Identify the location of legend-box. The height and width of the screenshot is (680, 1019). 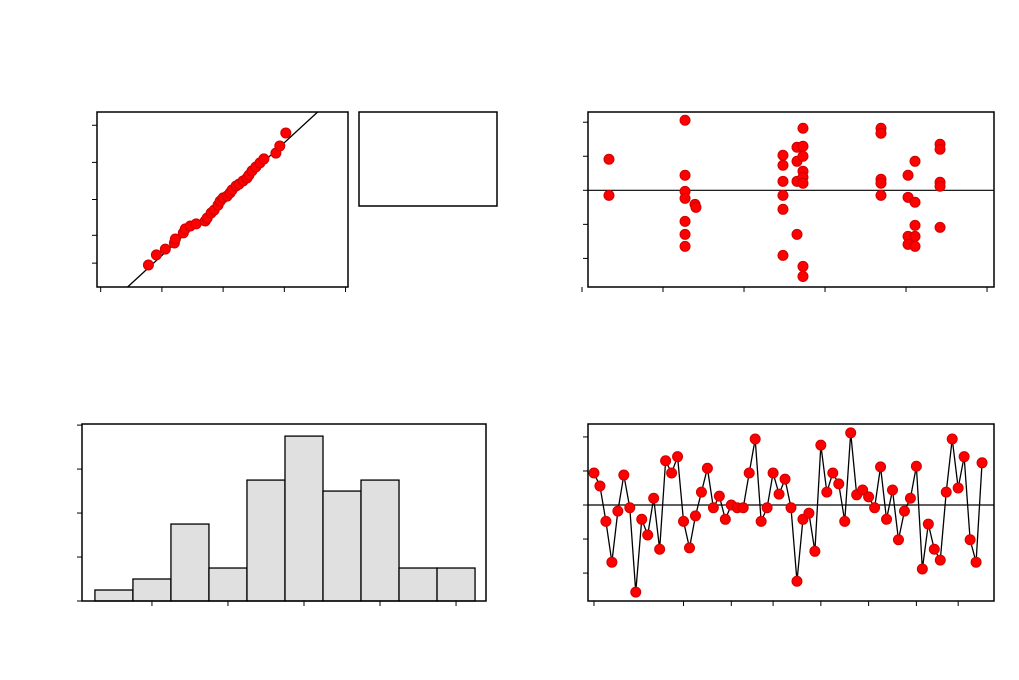
(428, 159).